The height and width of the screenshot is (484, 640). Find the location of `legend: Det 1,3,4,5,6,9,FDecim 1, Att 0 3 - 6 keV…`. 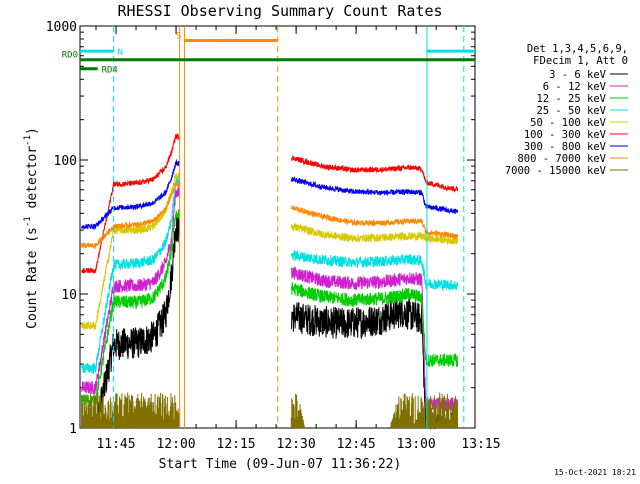

legend: Det 1,3,4,5,6,9,FDecim 1, Att 0 3 - 6 keV… is located at coordinates (566, 110).